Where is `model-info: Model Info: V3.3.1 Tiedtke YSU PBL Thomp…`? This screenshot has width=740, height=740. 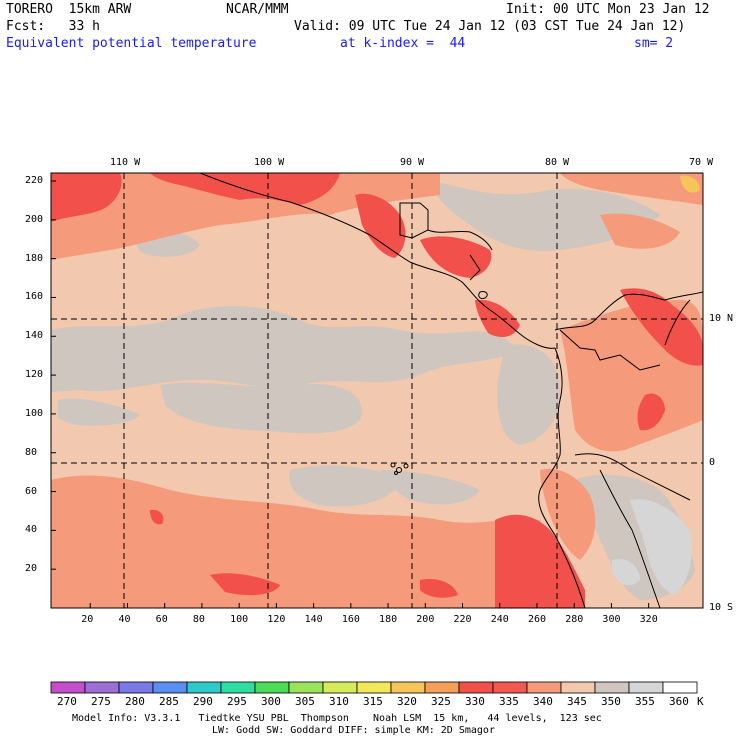 model-info: Model Info: V3.3.1 Tiedtke YSU PBL Thomp… is located at coordinates (337, 718).